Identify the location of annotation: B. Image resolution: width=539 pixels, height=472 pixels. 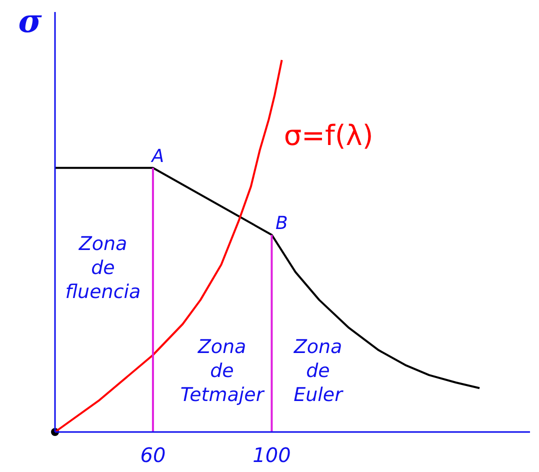
(282, 223).